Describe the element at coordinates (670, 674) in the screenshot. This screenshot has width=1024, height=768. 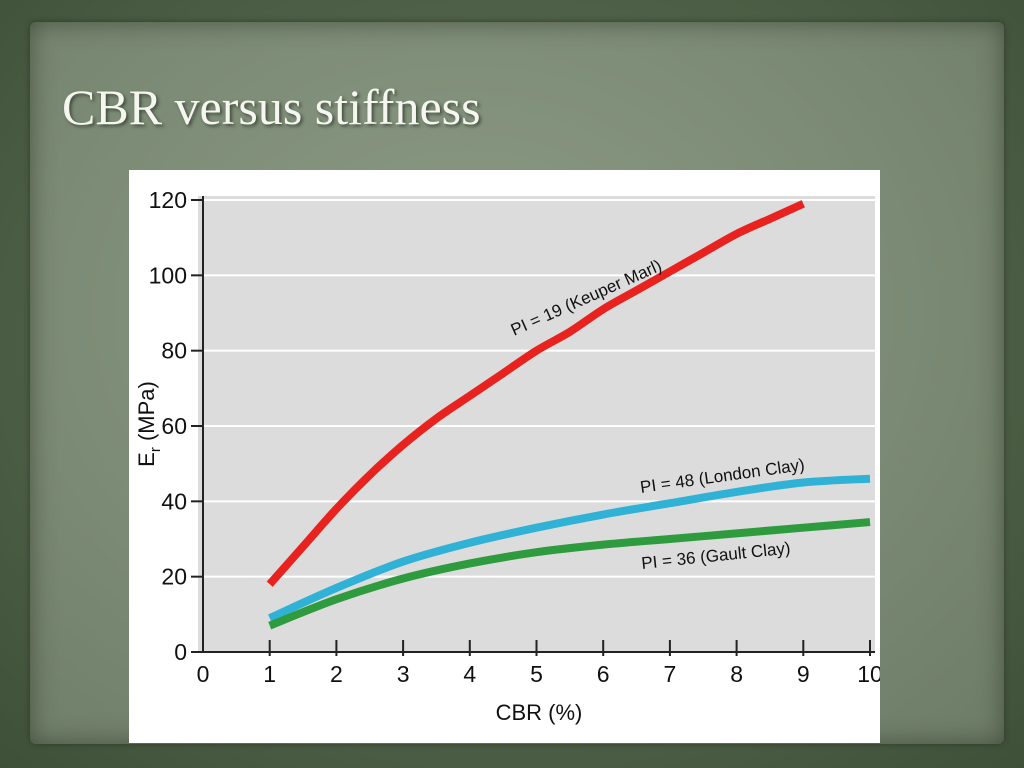
I see `x-tick-label-7: 7` at that location.